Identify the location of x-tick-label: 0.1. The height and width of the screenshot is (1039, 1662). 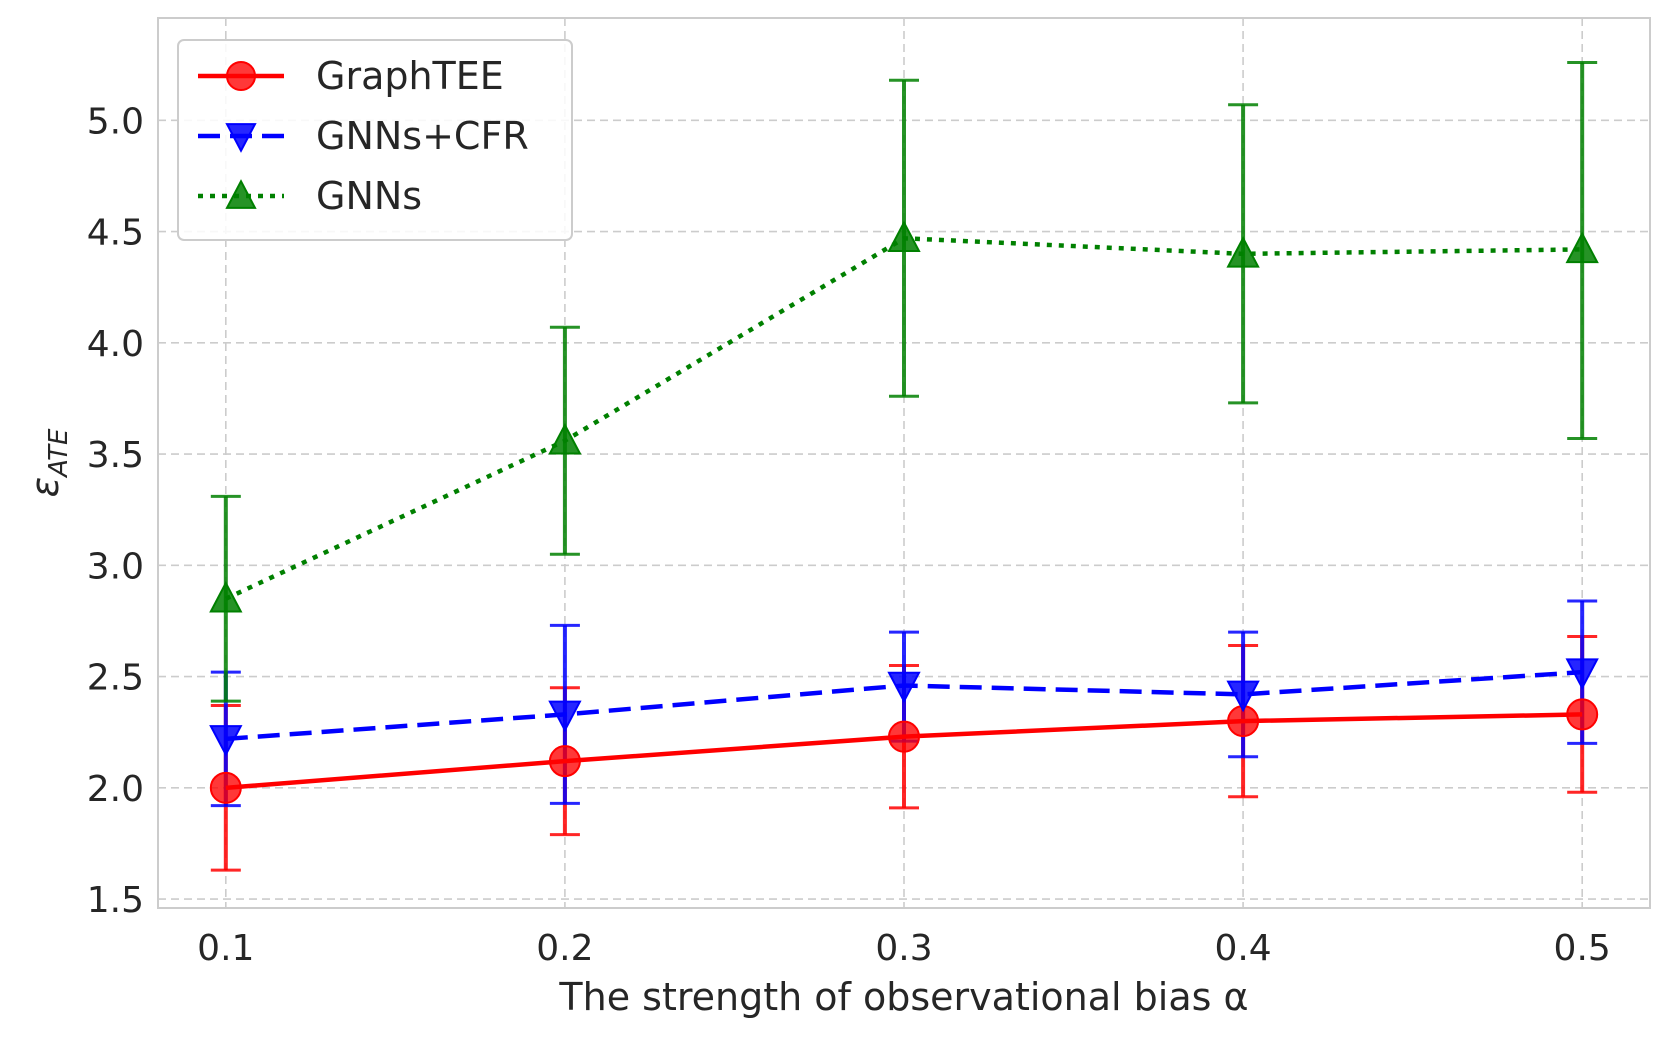
(225, 948).